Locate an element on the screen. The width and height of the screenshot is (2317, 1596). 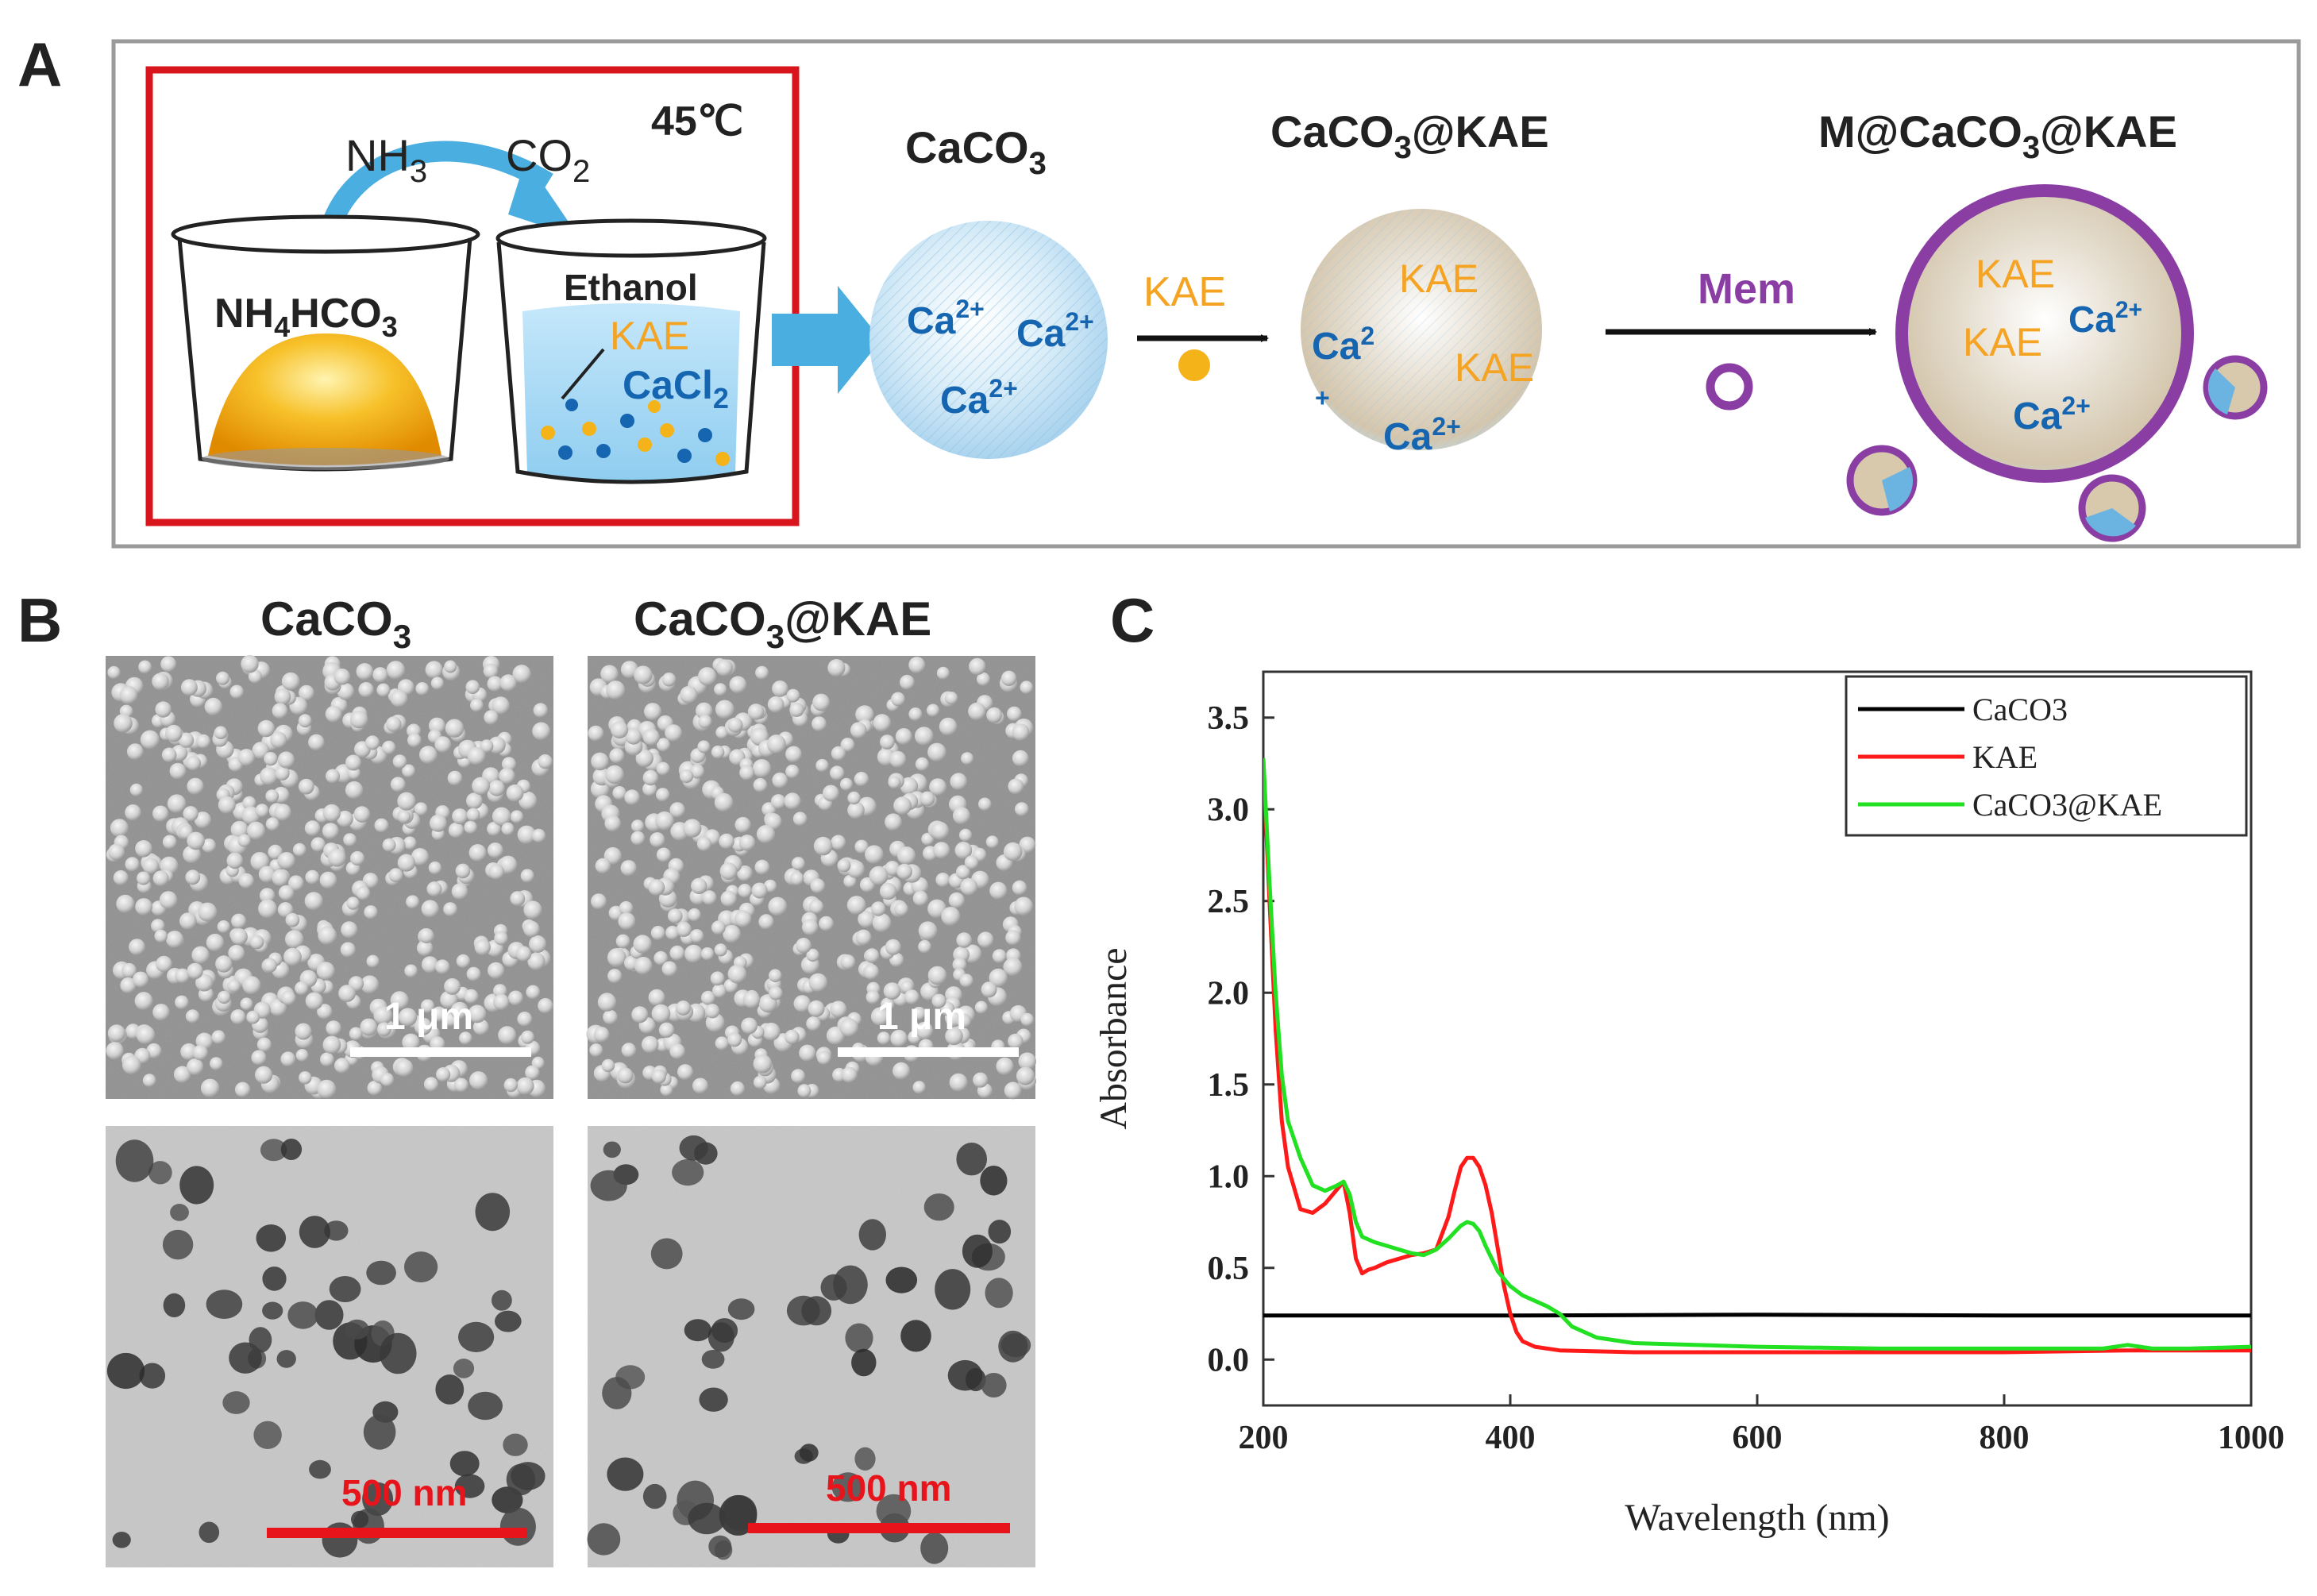
tem-scale-bar is located at coordinates (879, 1528).